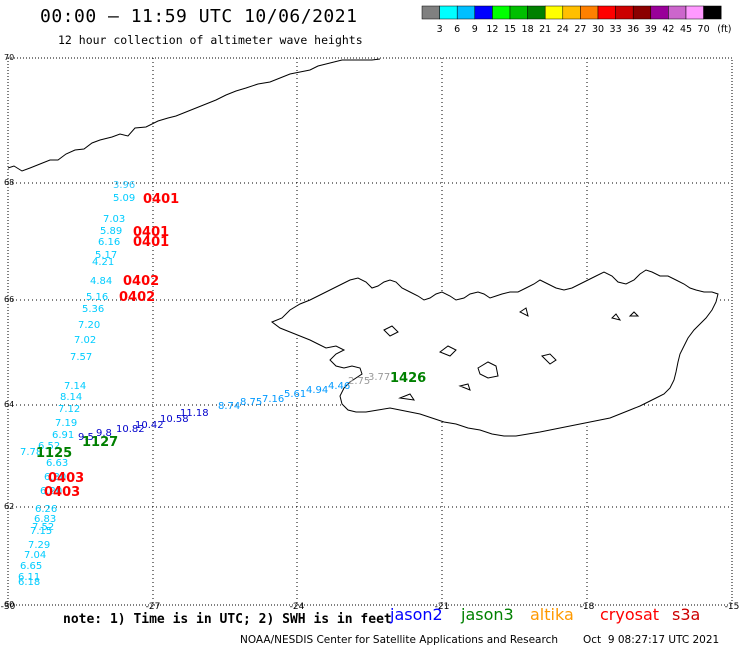 Image resolution: width=740 pixels, height=650 pixels. Describe the element at coordinates (487, 614) in the screenshot. I see `legend-jason3: jason3` at that location.